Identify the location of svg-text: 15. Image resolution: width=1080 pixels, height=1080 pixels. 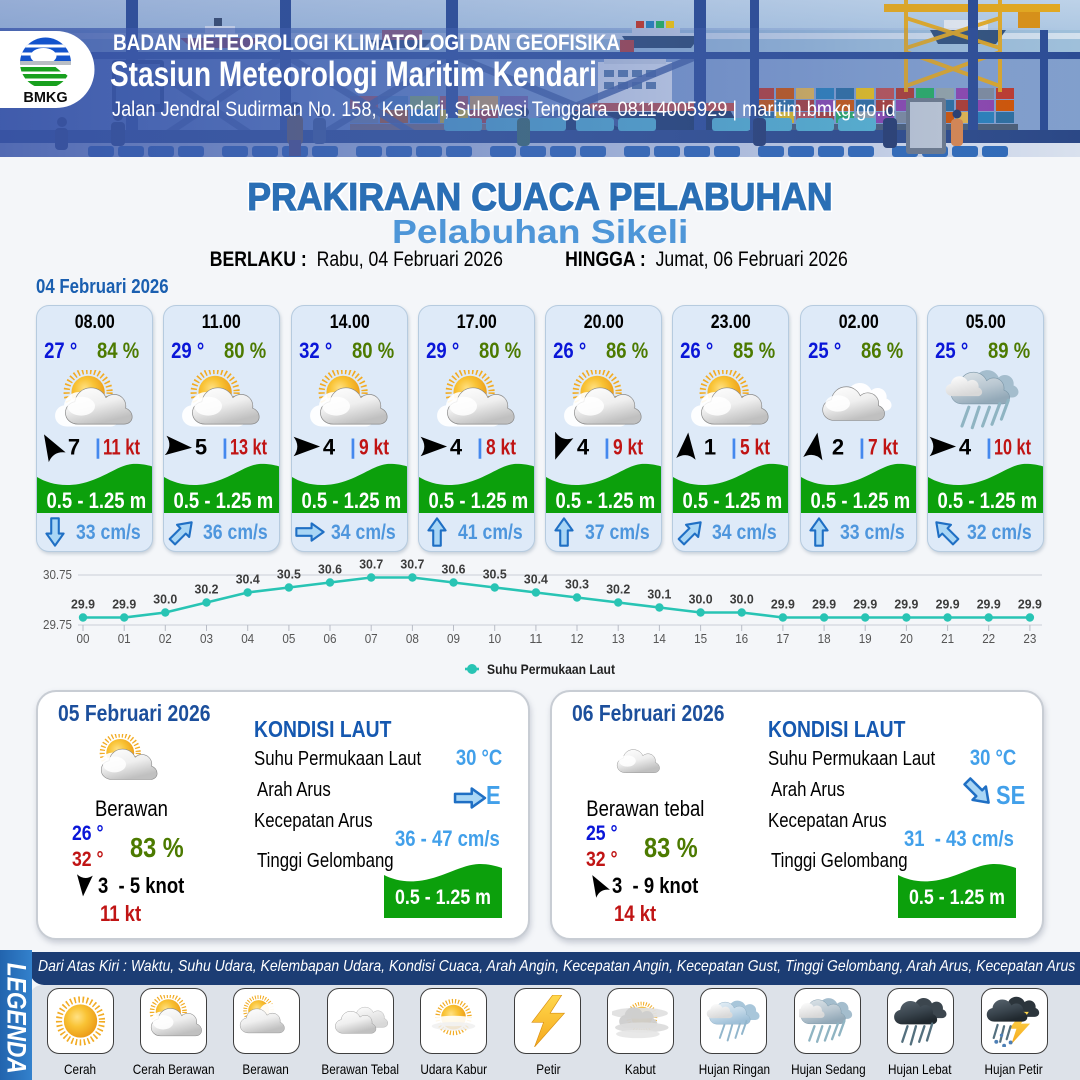
(700, 638).